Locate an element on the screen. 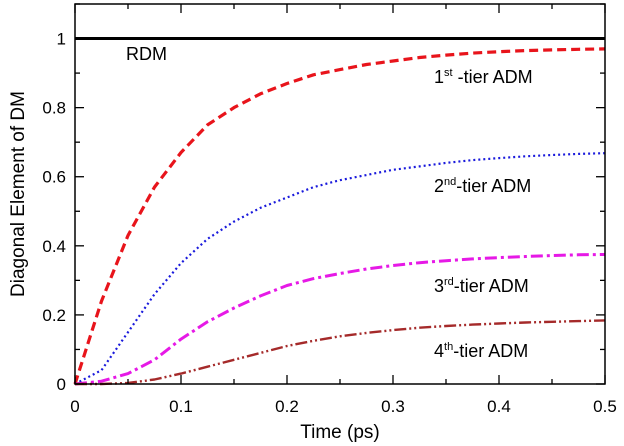  series-annotation-0: RDM is located at coordinates (146, 54).